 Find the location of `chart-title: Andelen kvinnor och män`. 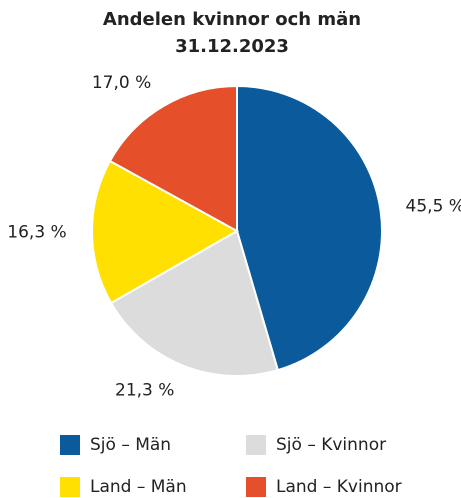

chart-title: Andelen kvinnor och män is located at coordinates (232, 19).